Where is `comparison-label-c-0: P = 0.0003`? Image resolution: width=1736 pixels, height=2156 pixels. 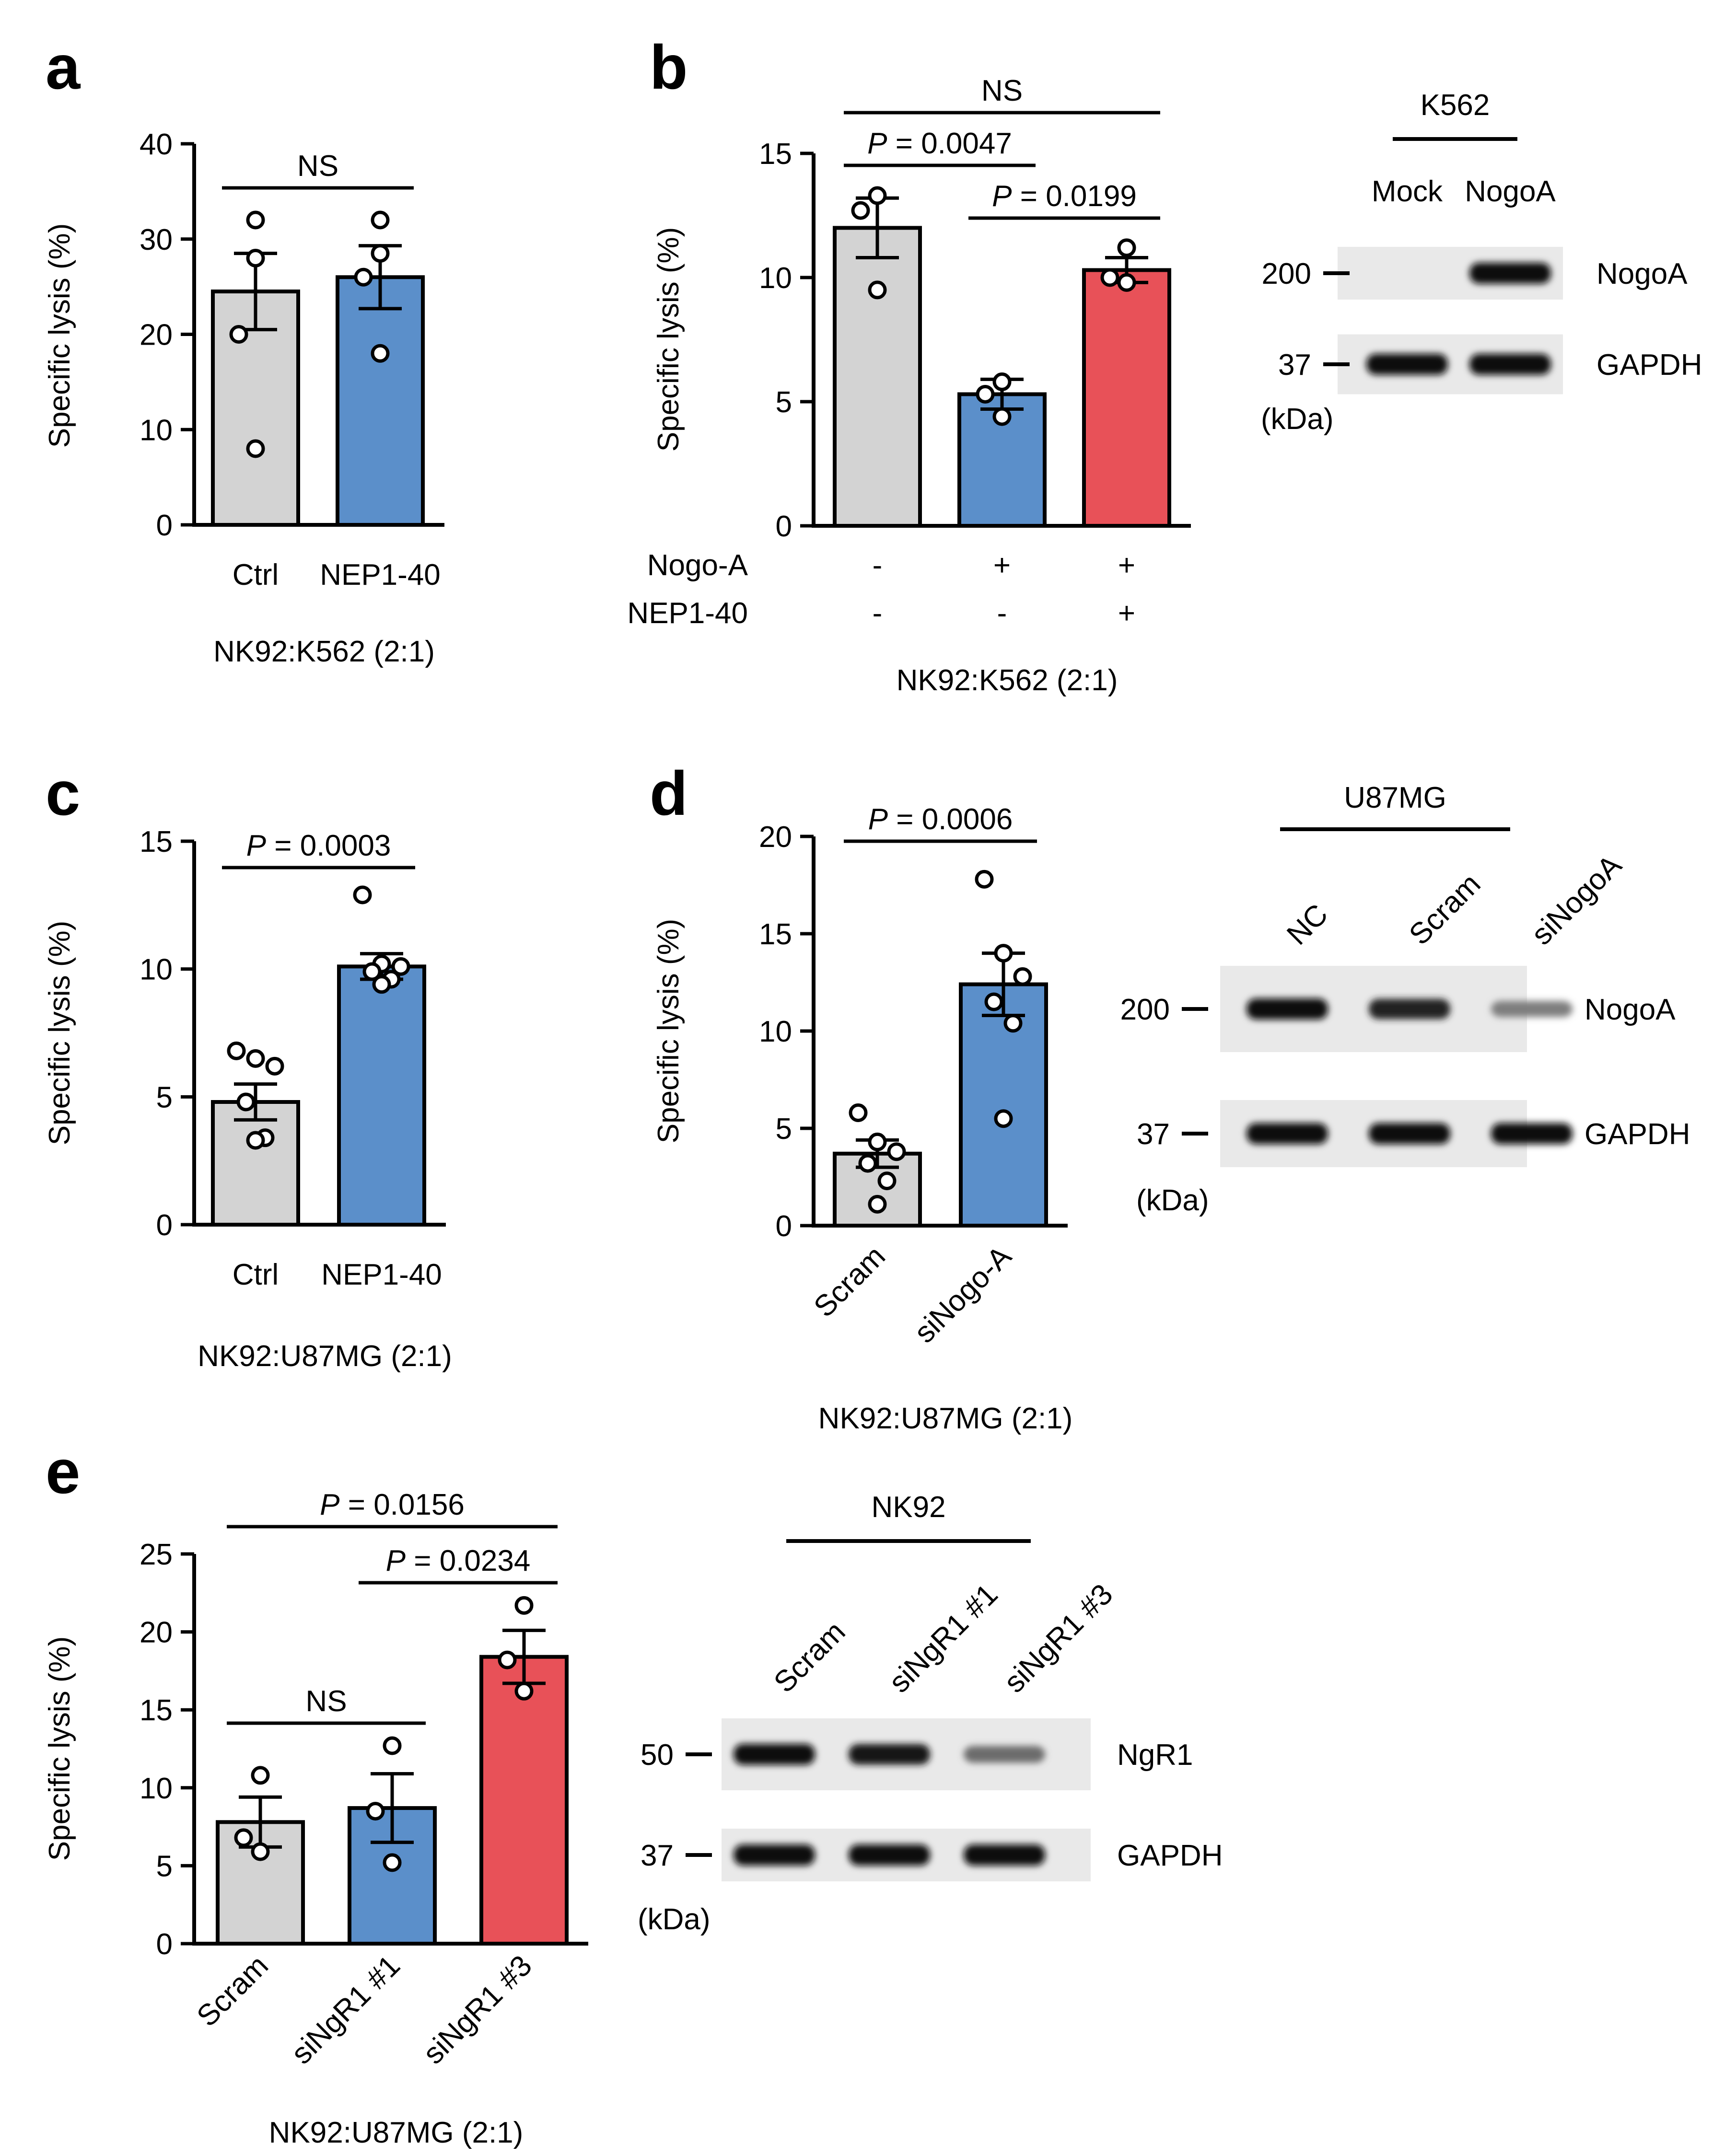 comparison-label-c-0: P = 0.0003 is located at coordinates (318, 845).